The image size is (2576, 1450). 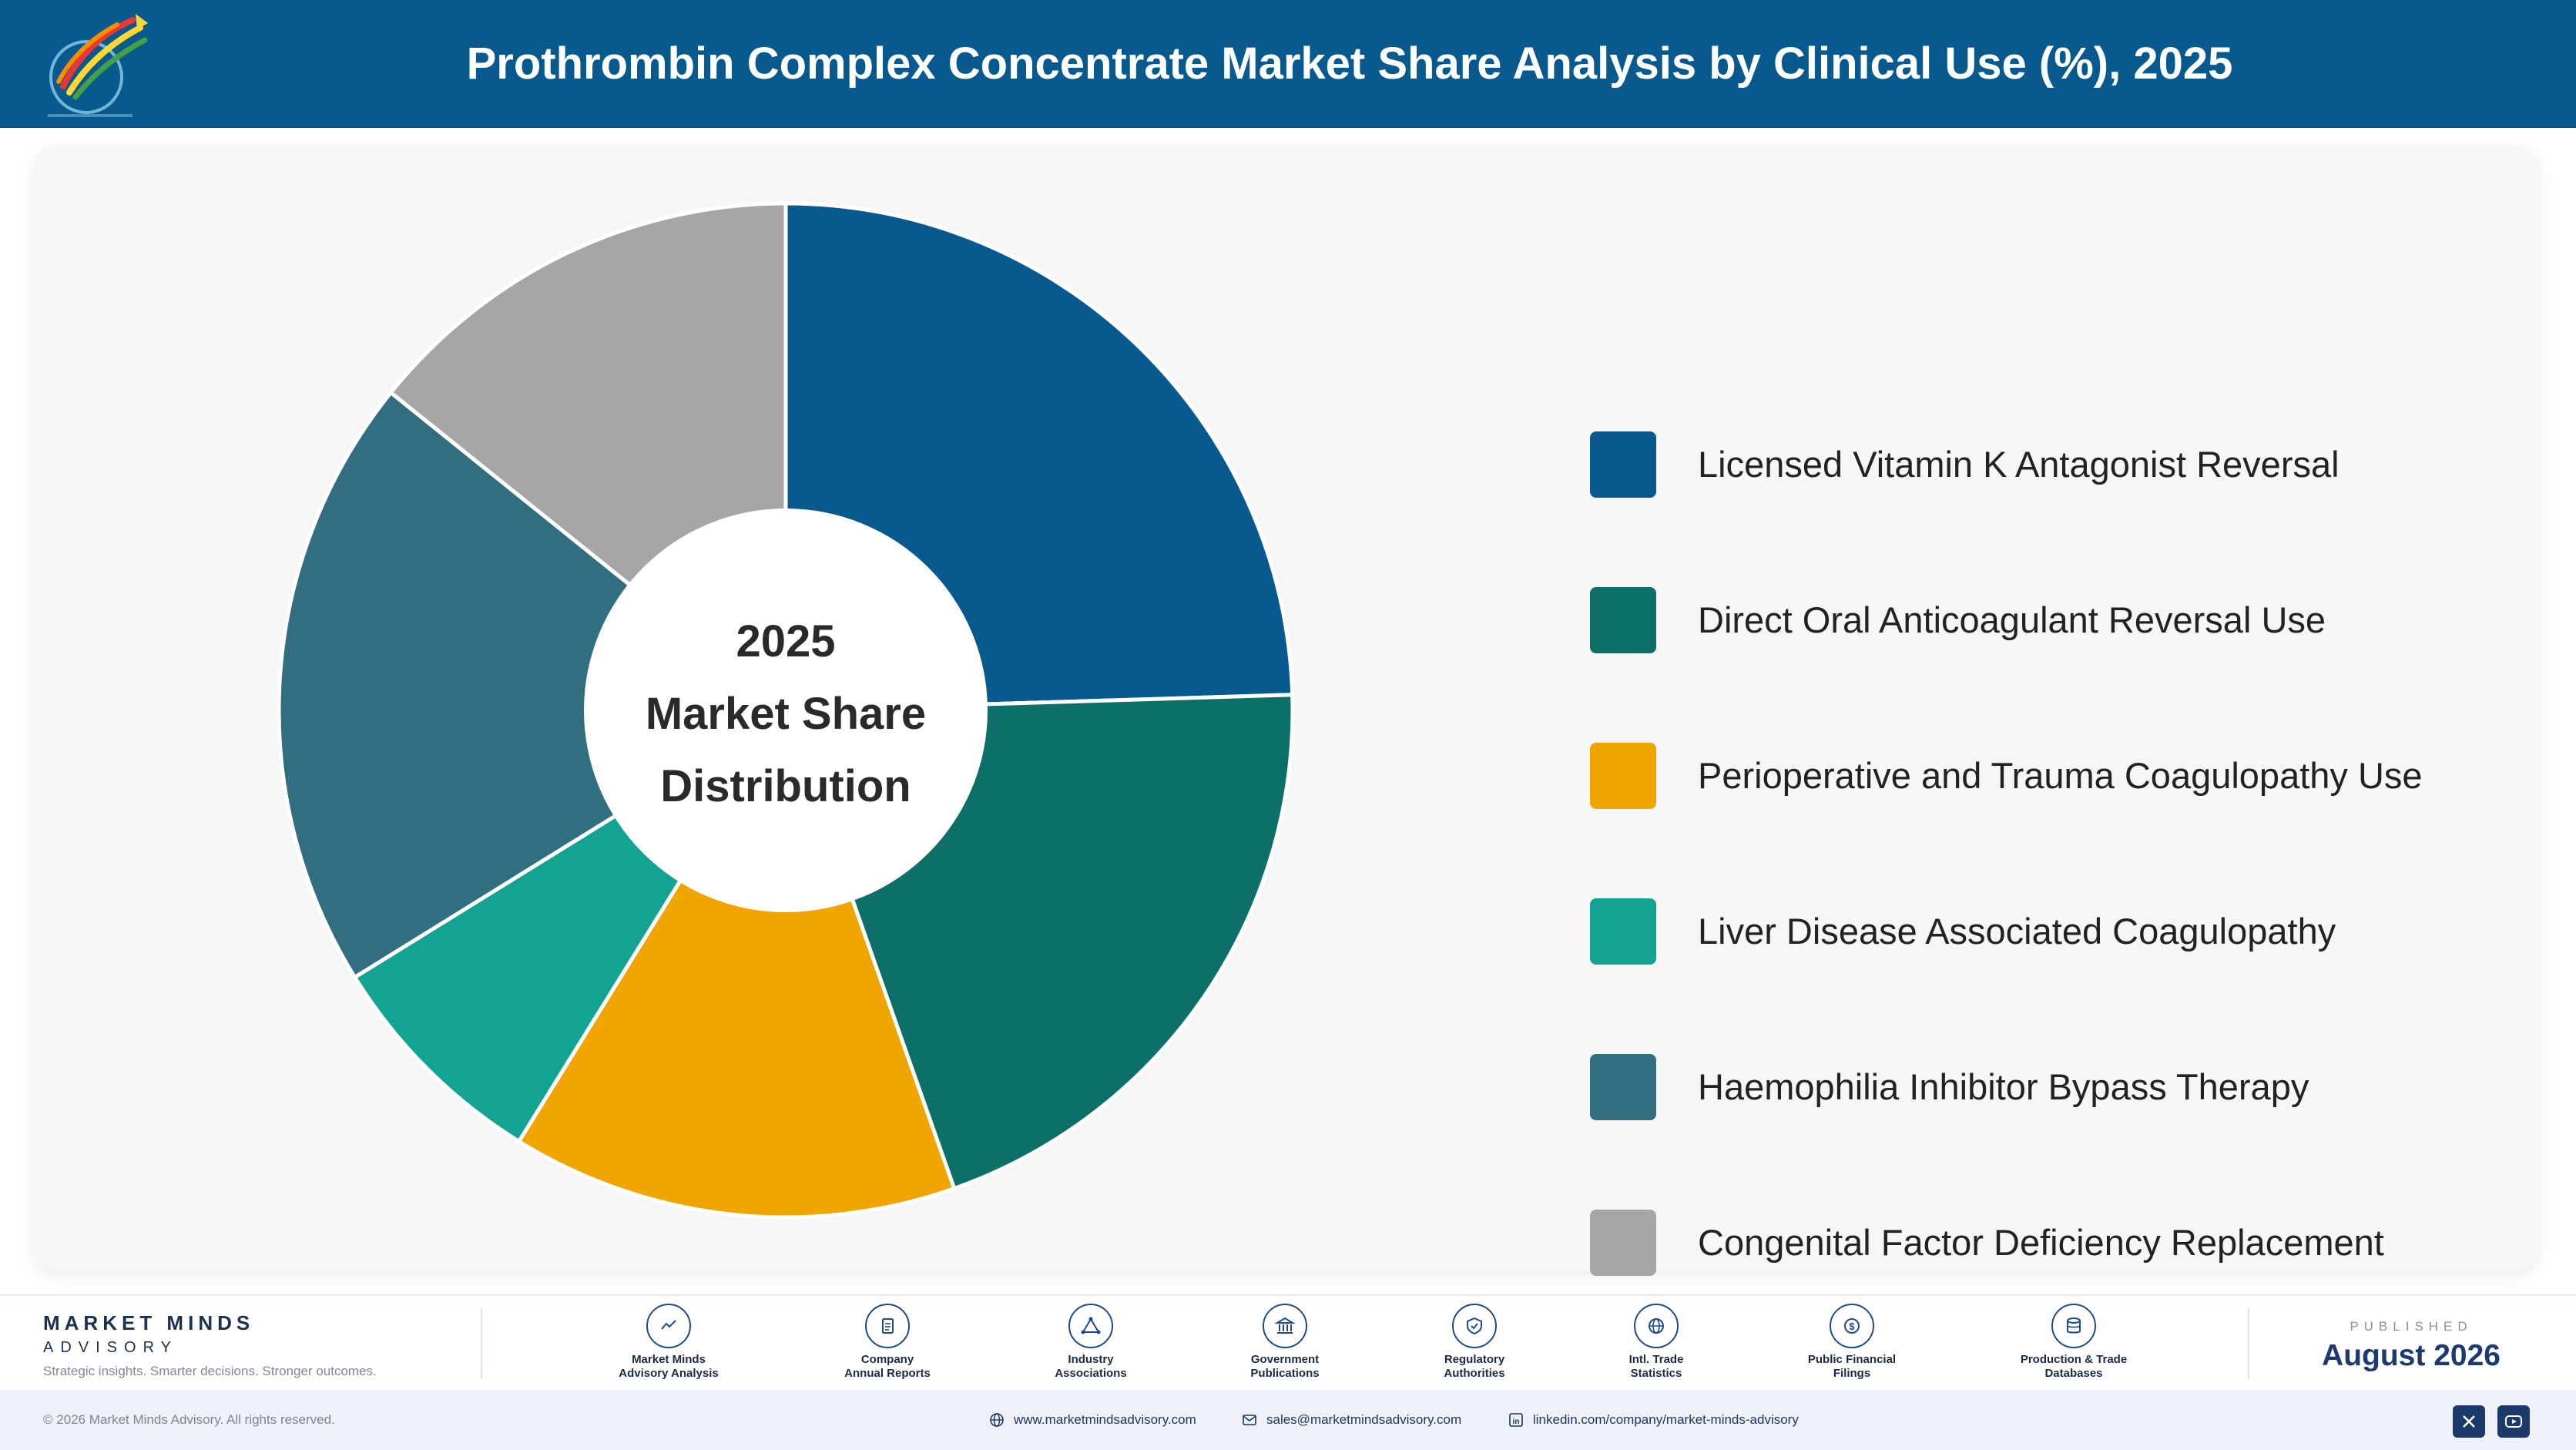 I want to click on source-label-line-2: Advisory Analysis, so click(x=669, y=1373).